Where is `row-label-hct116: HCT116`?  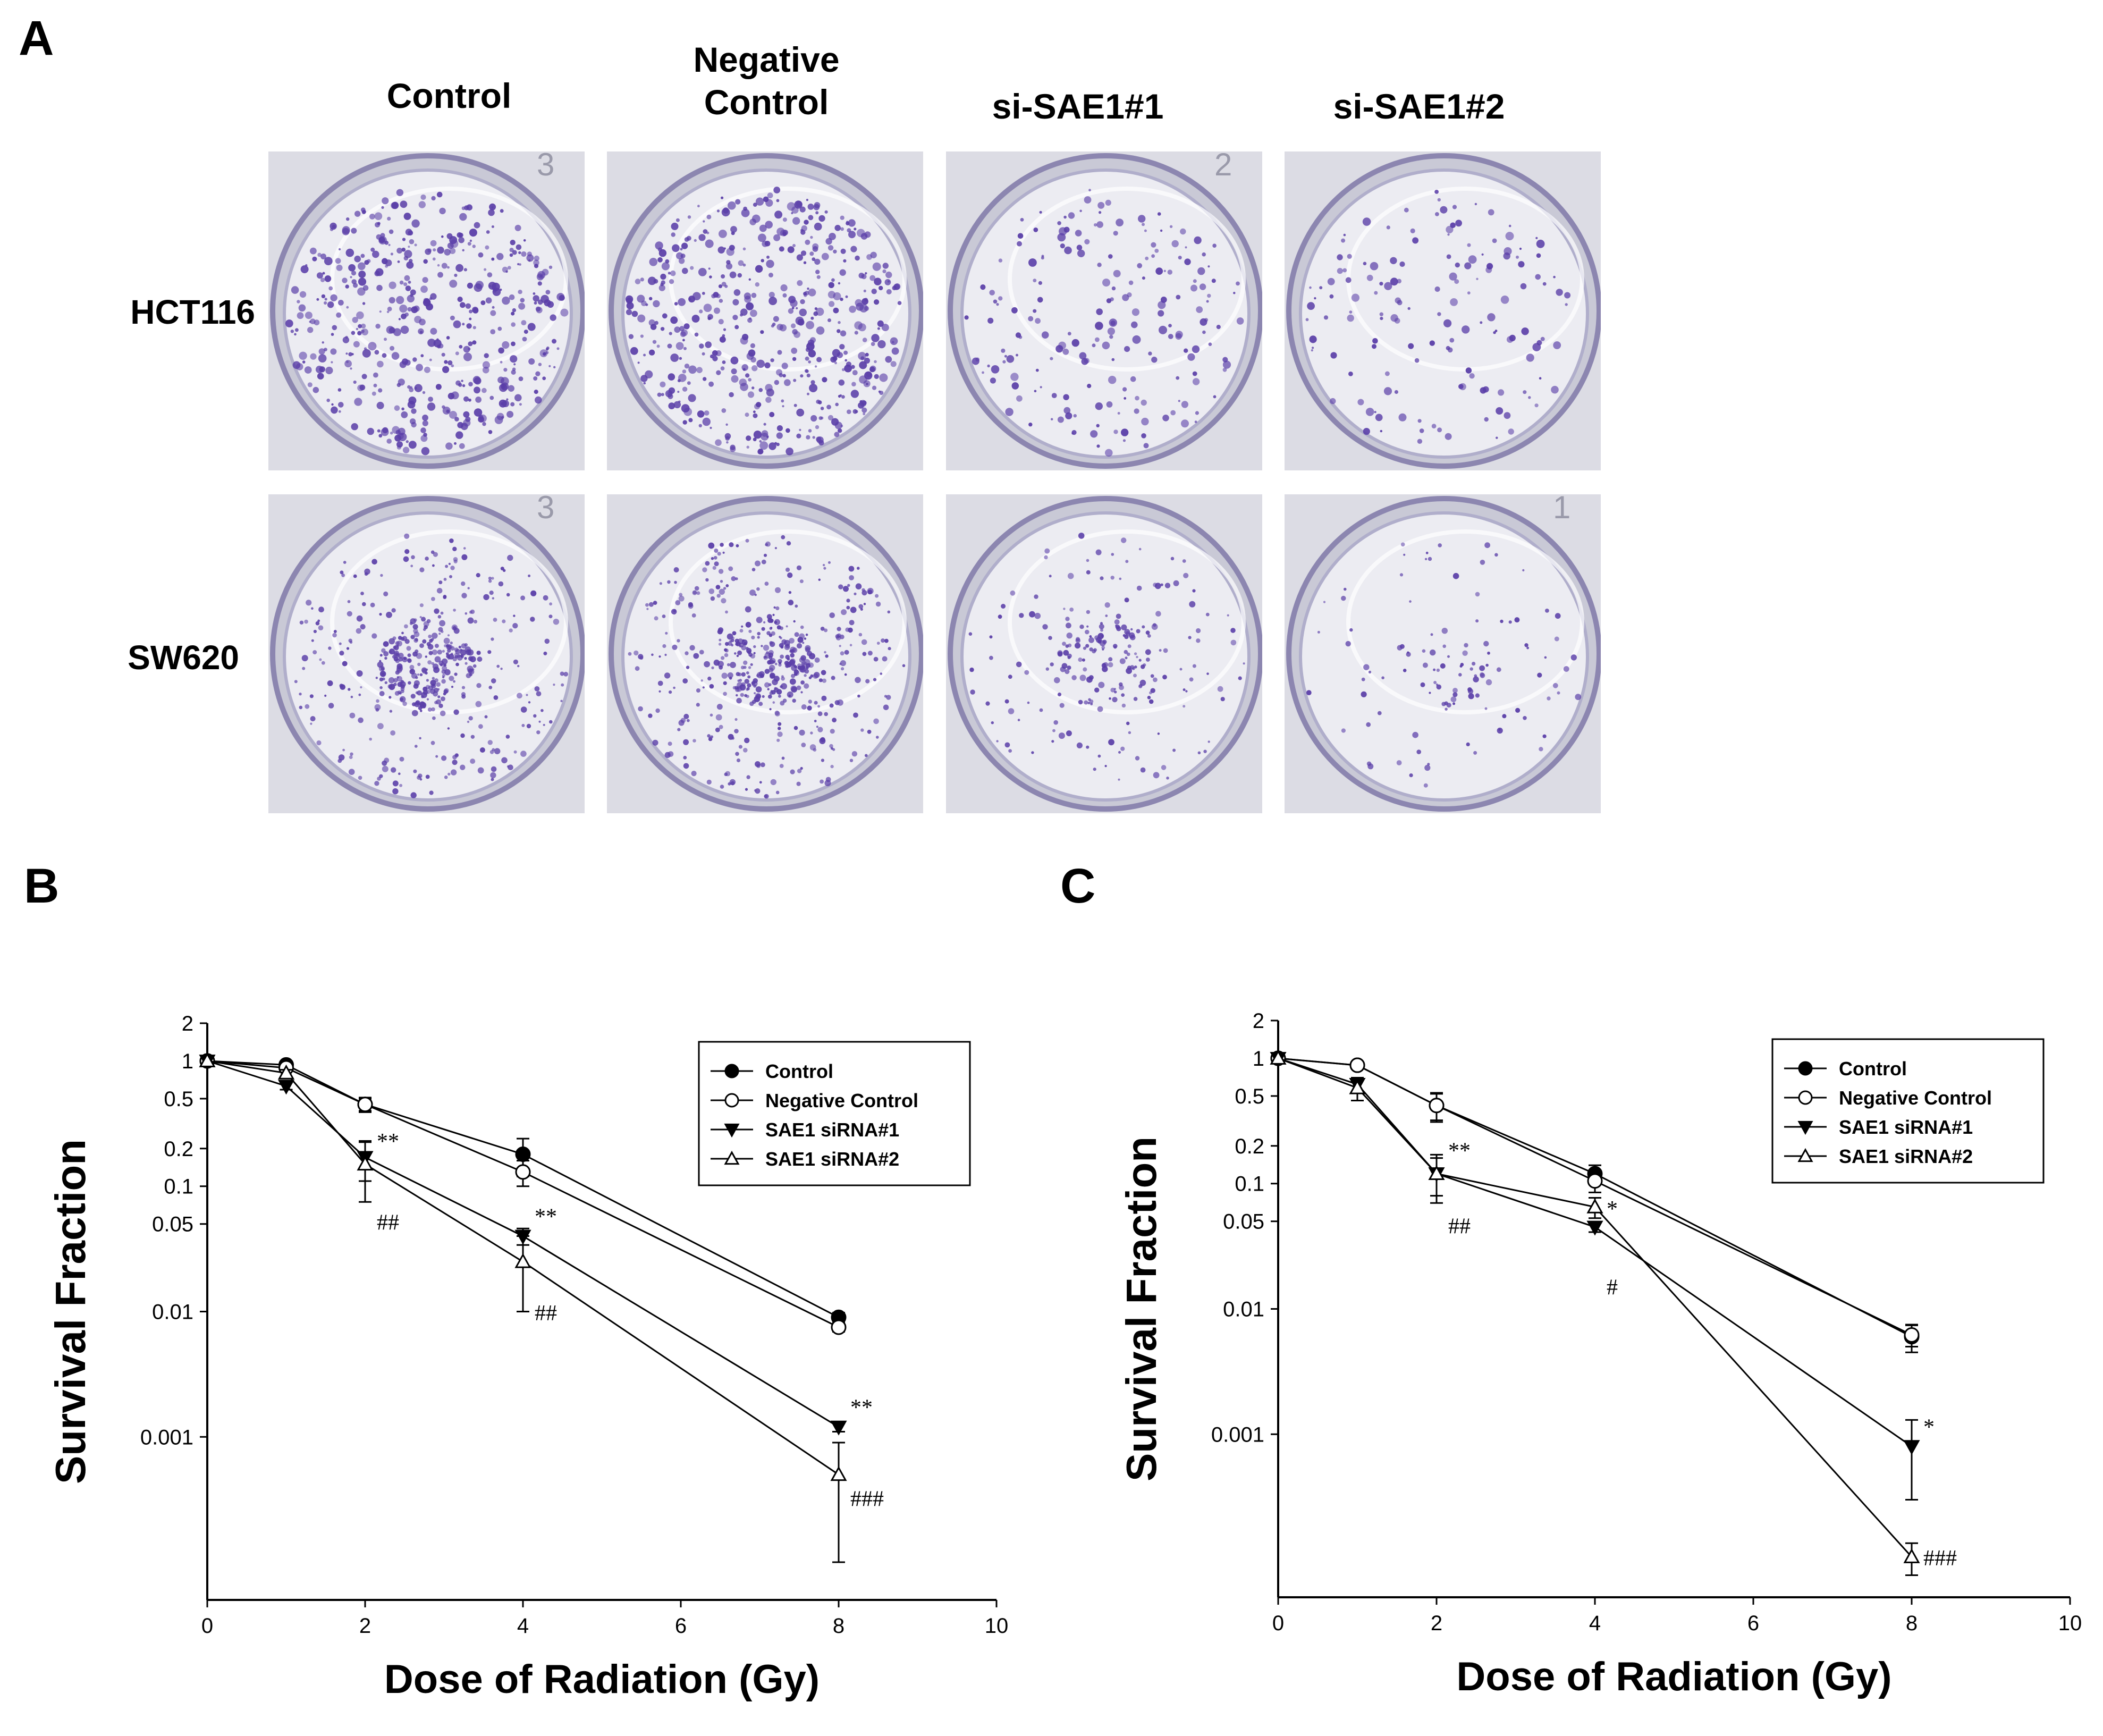
row-label-hct116: HCT116 is located at coordinates (192, 312).